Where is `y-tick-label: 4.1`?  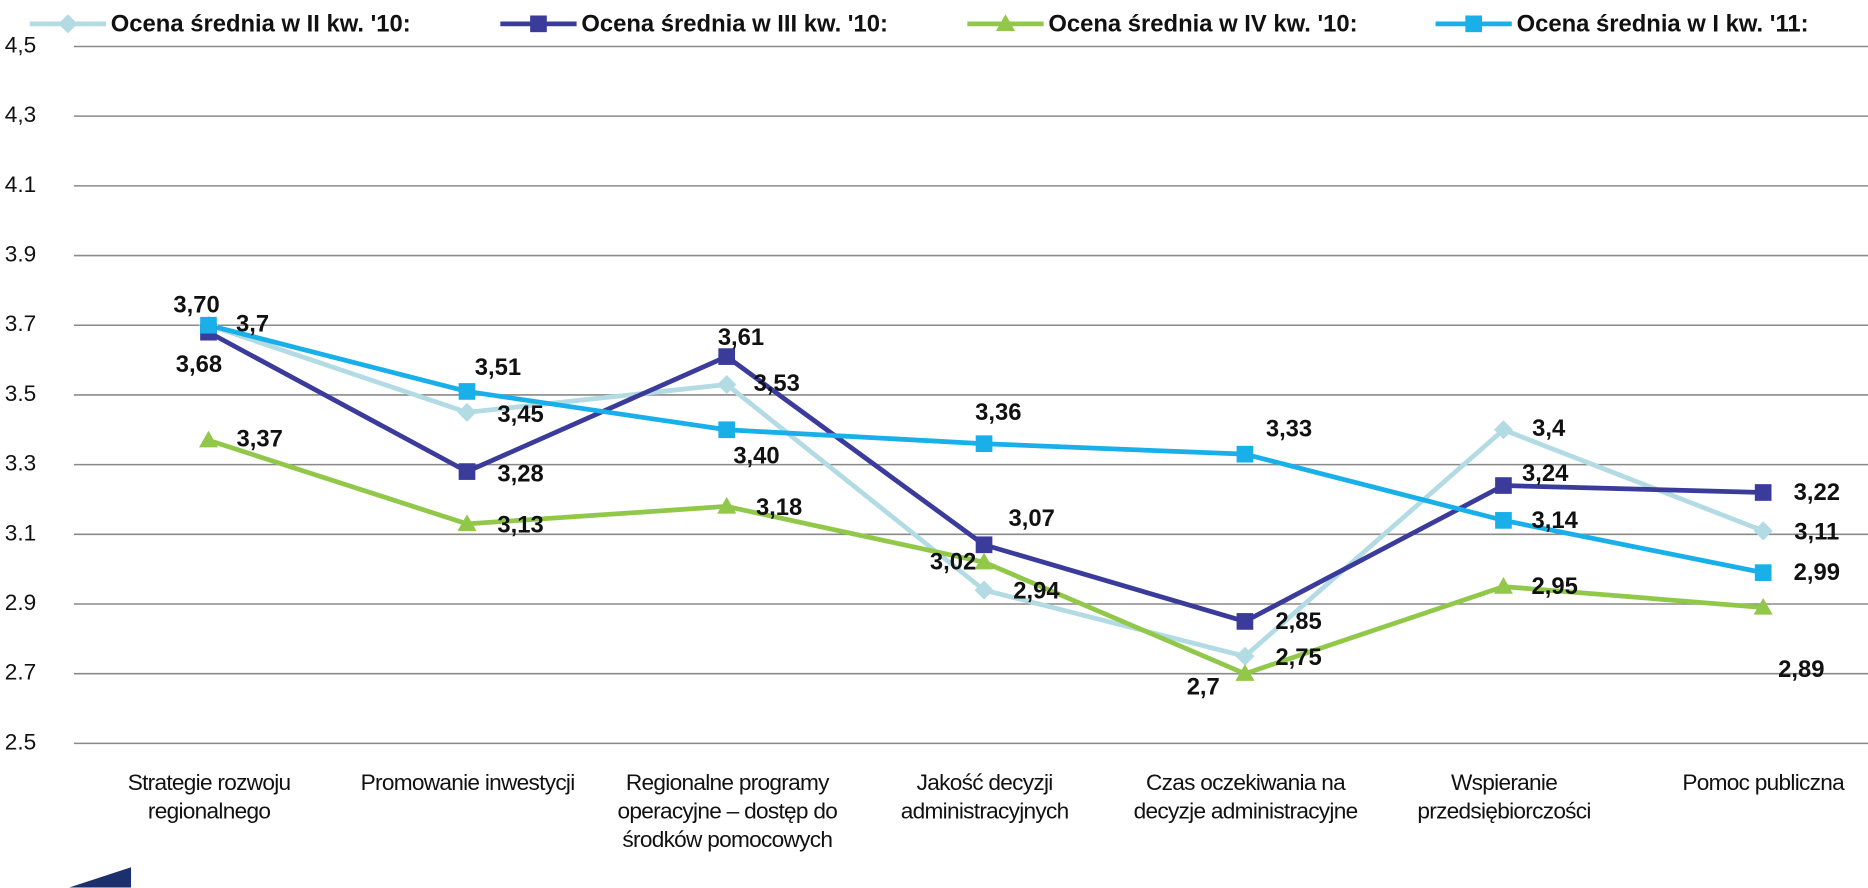 y-tick-label: 4.1 is located at coordinates (20, 184).